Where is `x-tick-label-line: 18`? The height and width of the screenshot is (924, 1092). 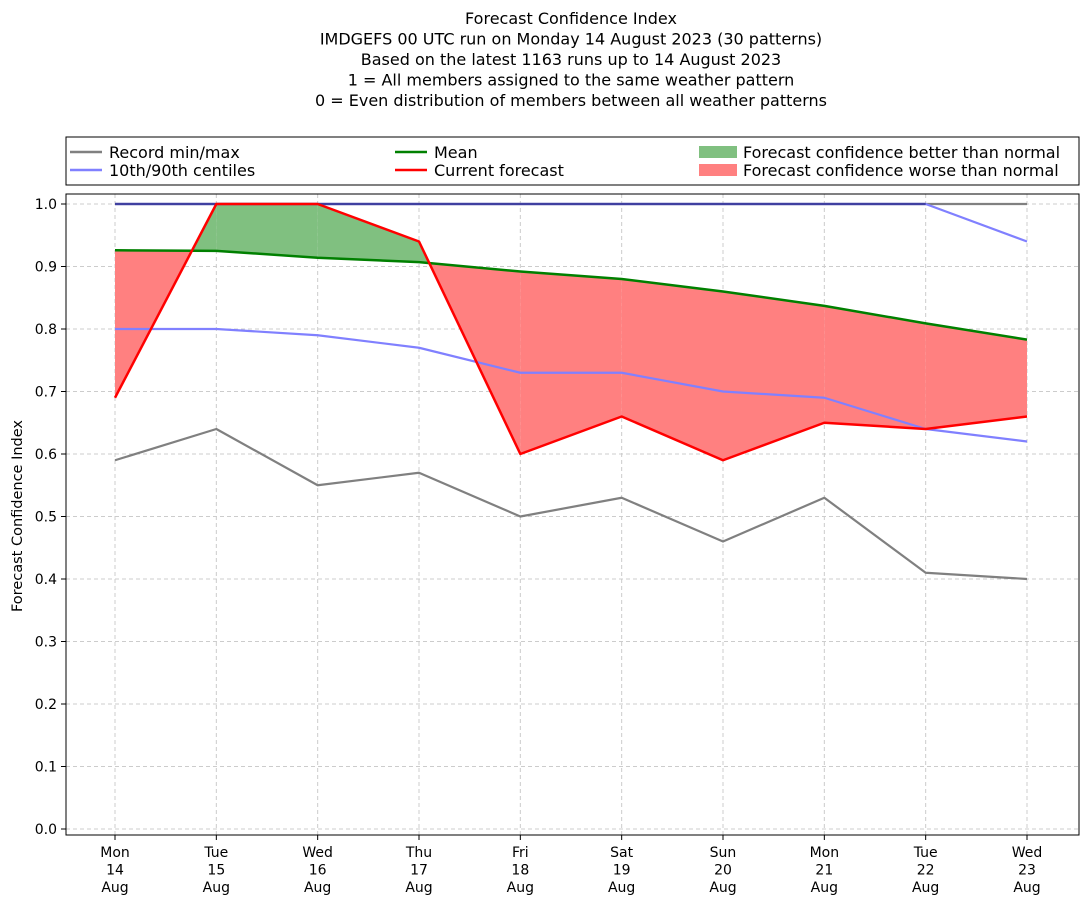 x-tick-label-line: 18 is located at coordinates (520, 871).